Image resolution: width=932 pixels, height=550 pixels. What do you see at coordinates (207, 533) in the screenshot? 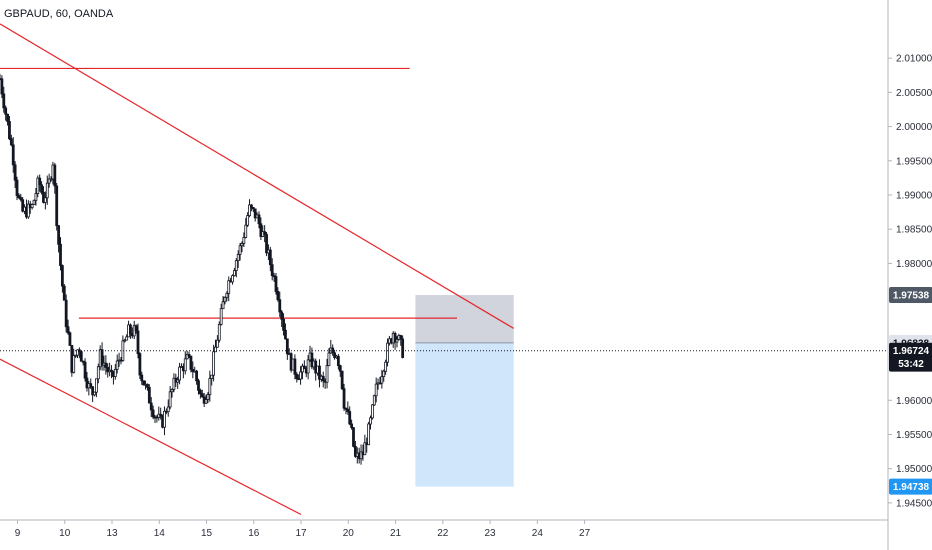
I see `time-tick-label: 15` at bounding box center [207, 533].